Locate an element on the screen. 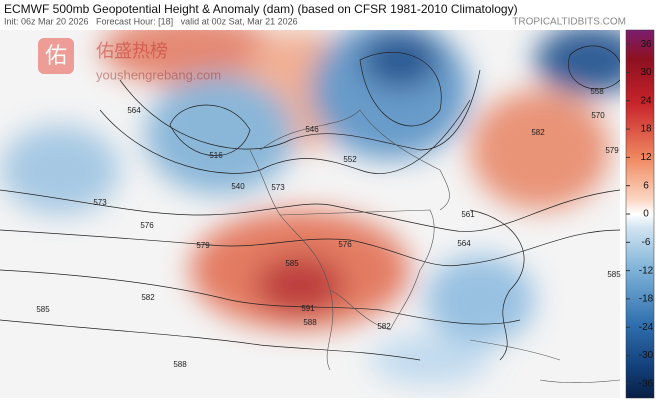  watermark-name: 佑盛热榜 is located at coordinates (132, 51).